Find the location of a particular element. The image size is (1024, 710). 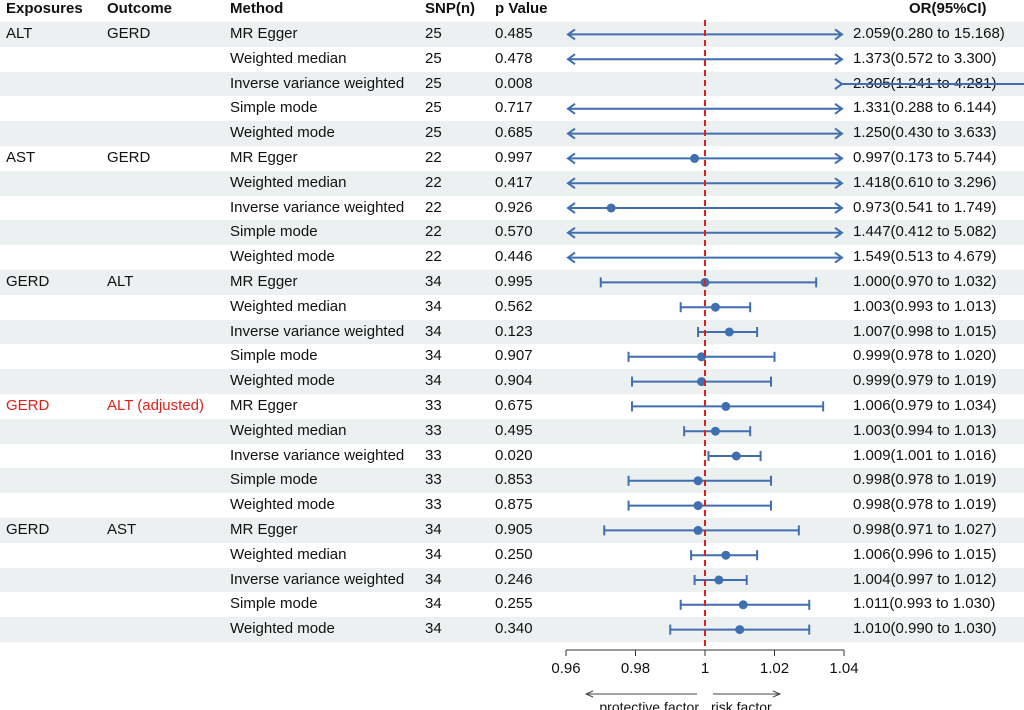

or-ci-cell: 1.009(1.001 to 1.016) is located at coordinates (925, 455).